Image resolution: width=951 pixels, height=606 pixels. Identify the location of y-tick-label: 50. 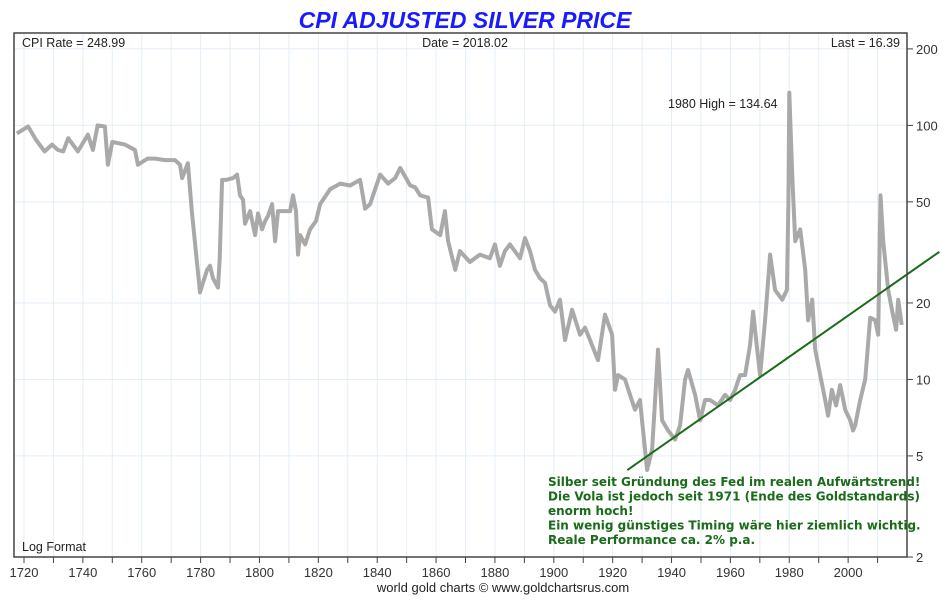
(923, 202).